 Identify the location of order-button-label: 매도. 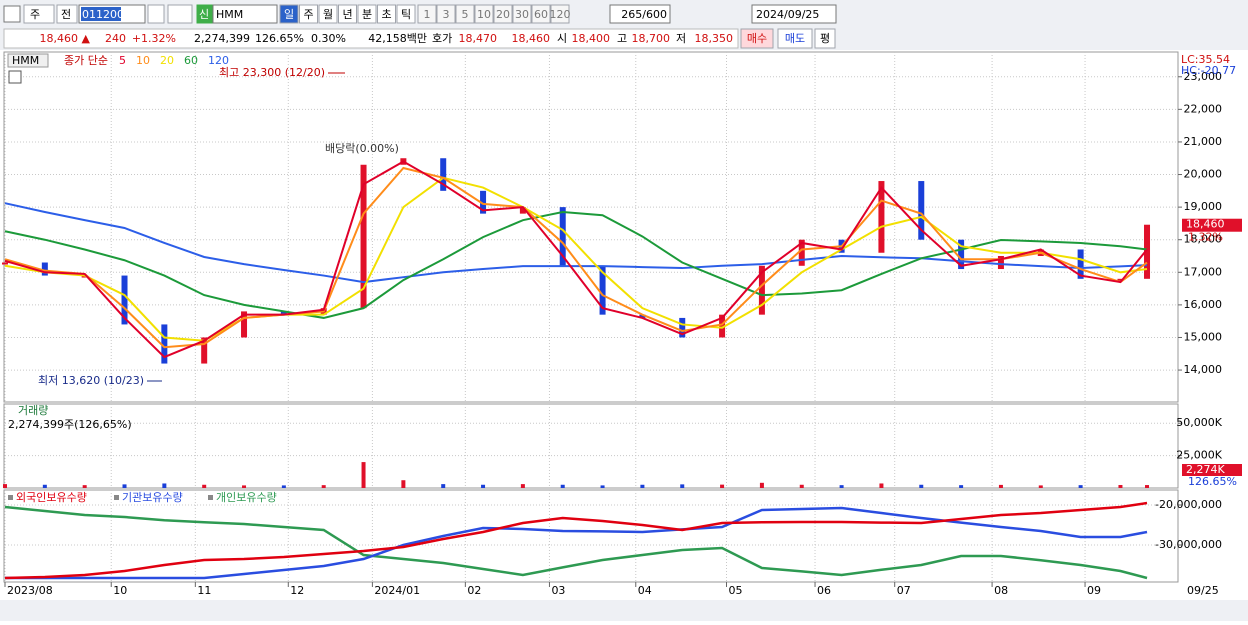
(795, 38).